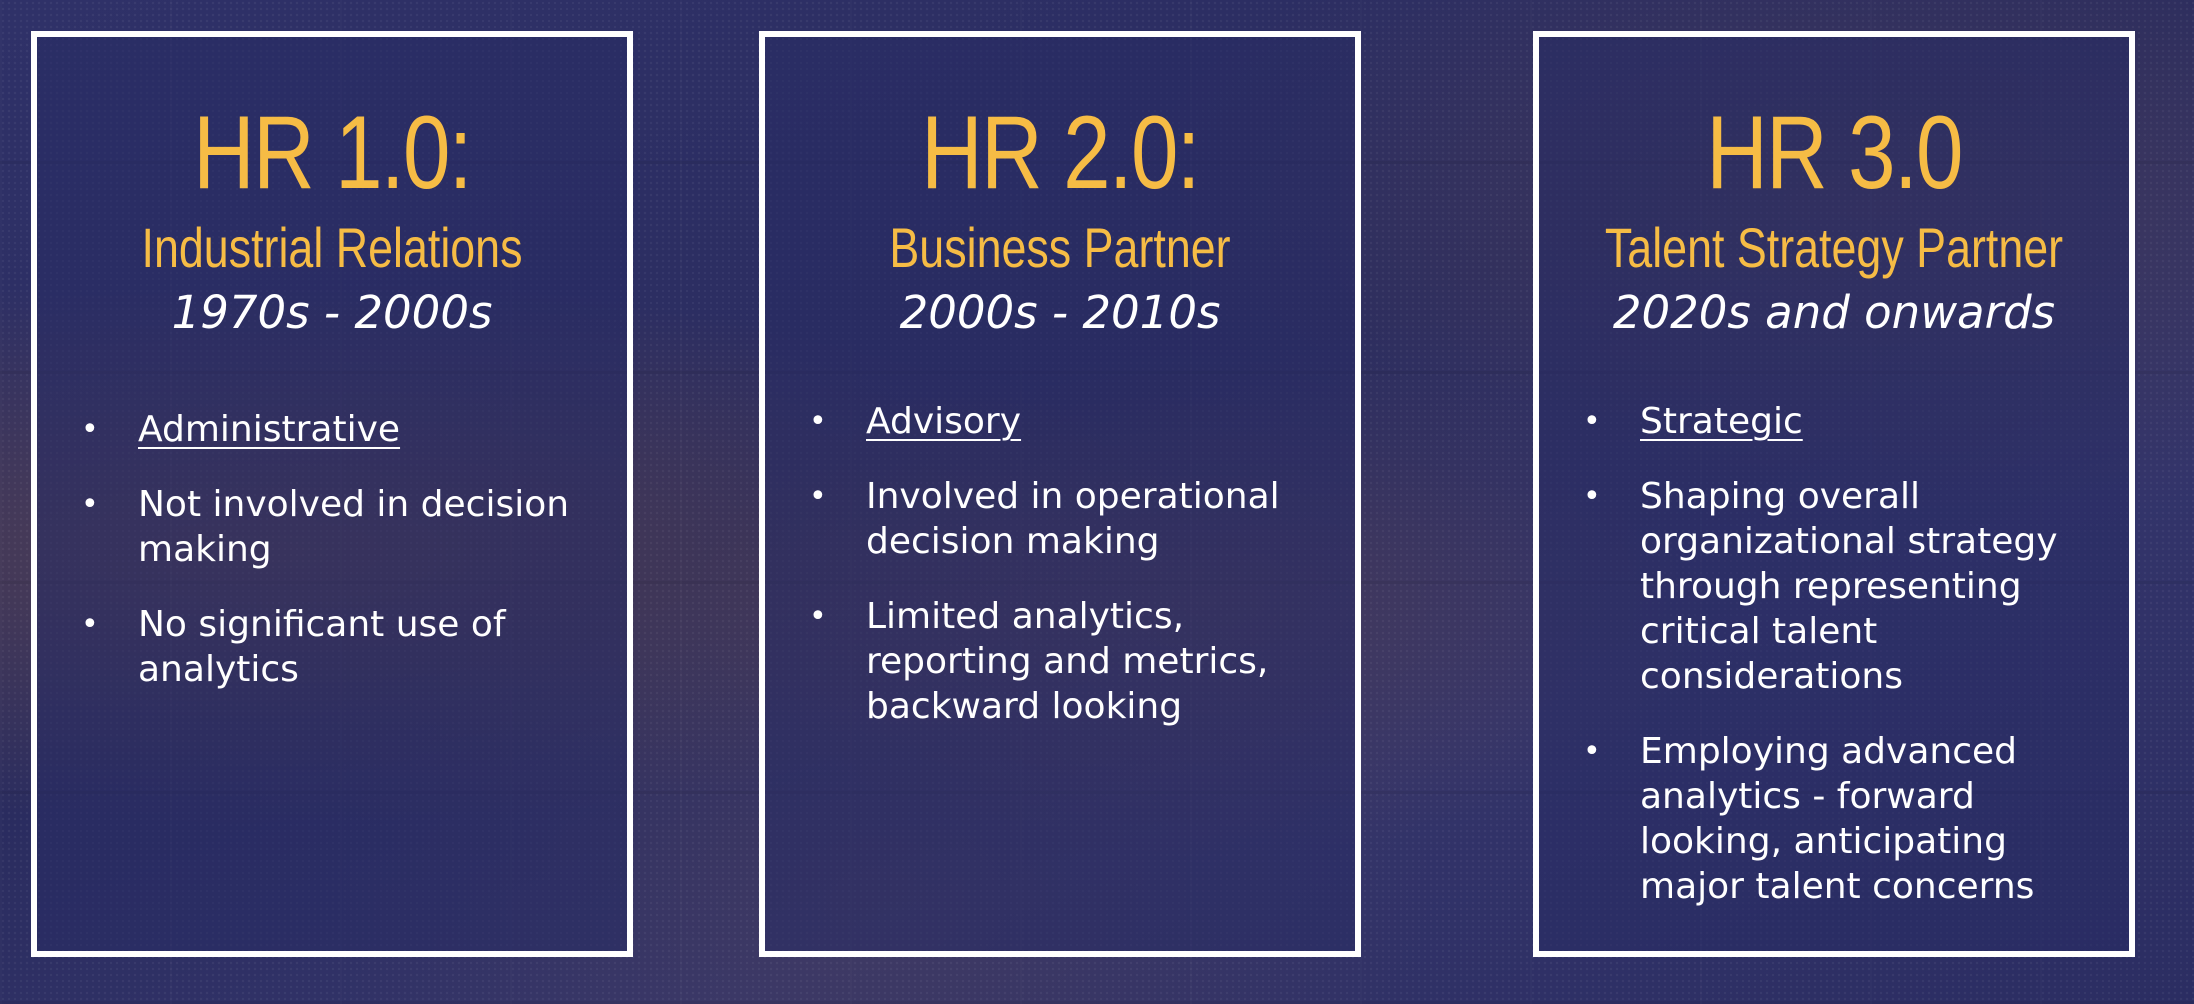 Image resolution: width=2194 pixels, height=1004 pixels. What do you see at coordinates (1721, 421) in the screenshot?
I see `list-item-text: Strategic` at bounding box center [1721, 421].